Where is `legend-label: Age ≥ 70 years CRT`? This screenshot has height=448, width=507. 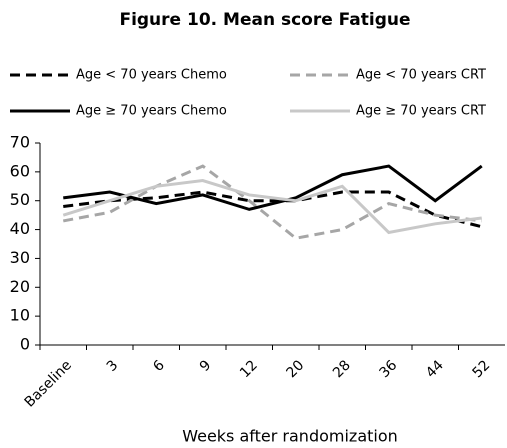
legend-label: Age ≥ 70 years CRT is located at coordinates (421, 111).